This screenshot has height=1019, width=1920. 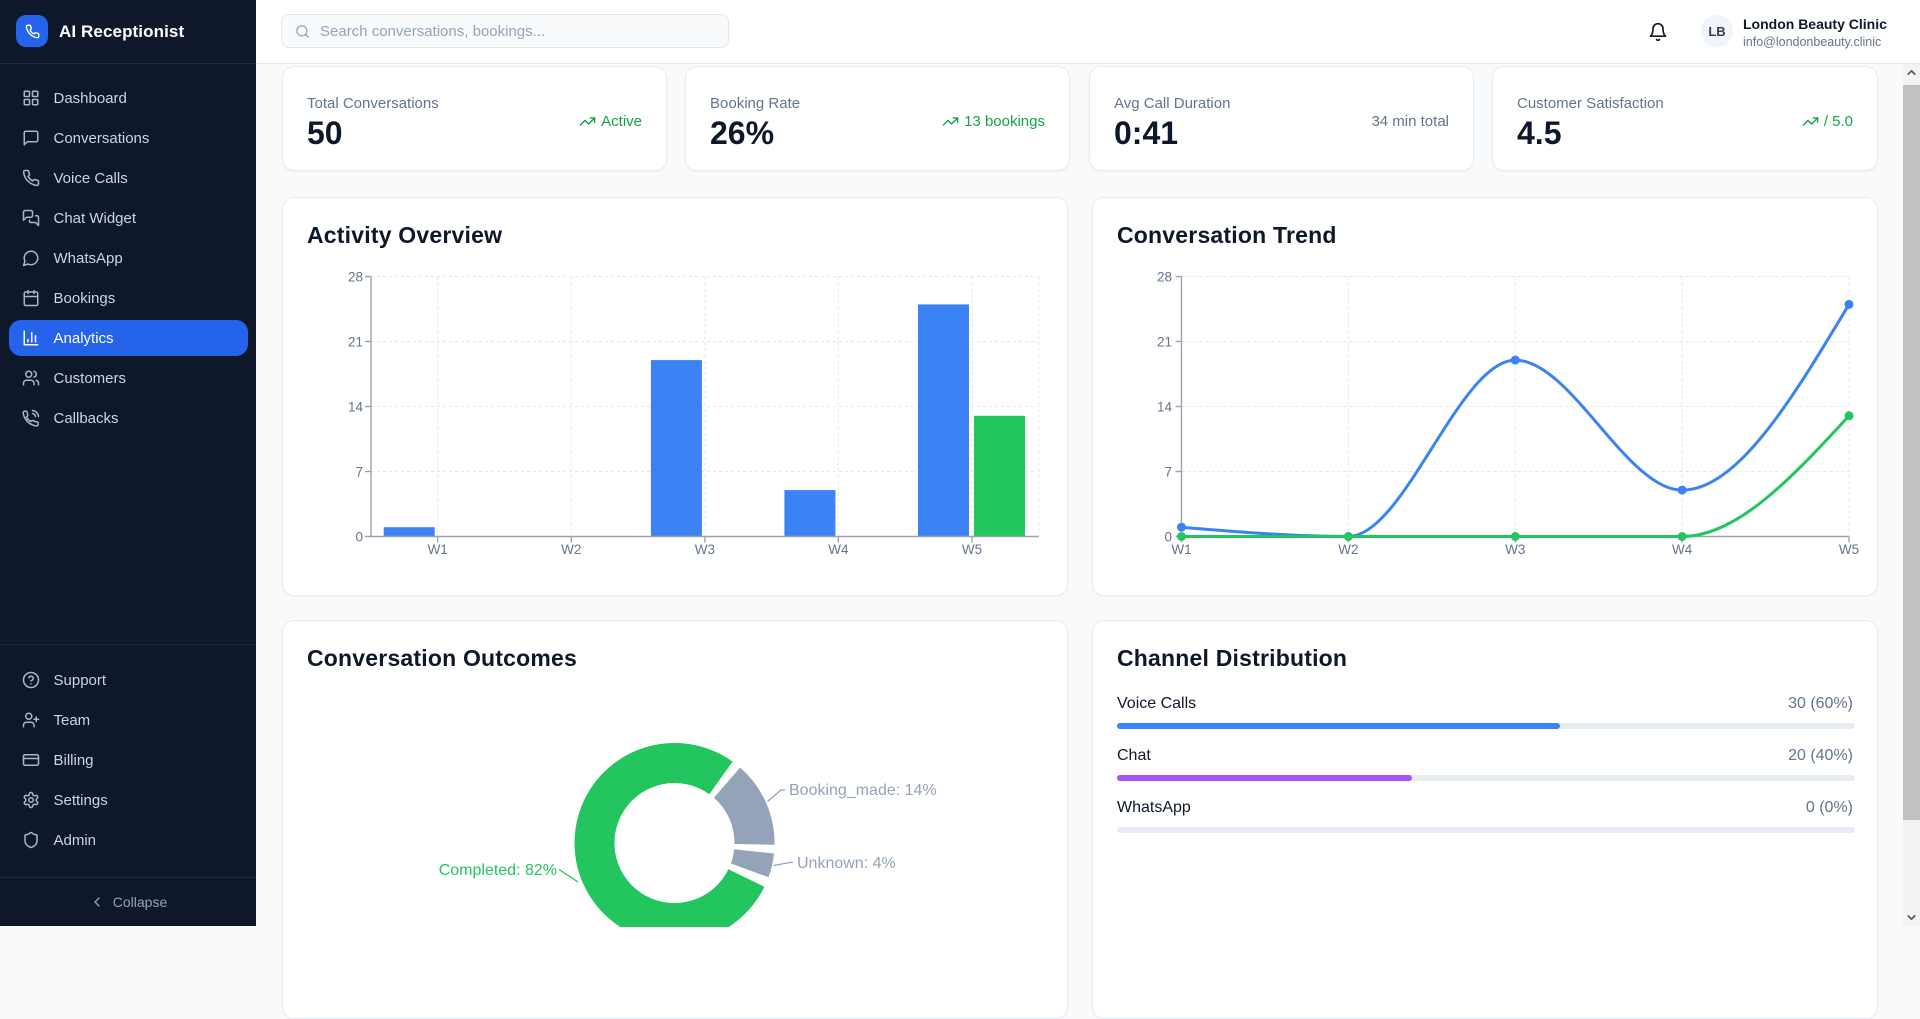 What do you see at coordinates (498, 870) in the screenshot?
I see `svg-text: Completed: 82%` at bounding box center [498, 870].